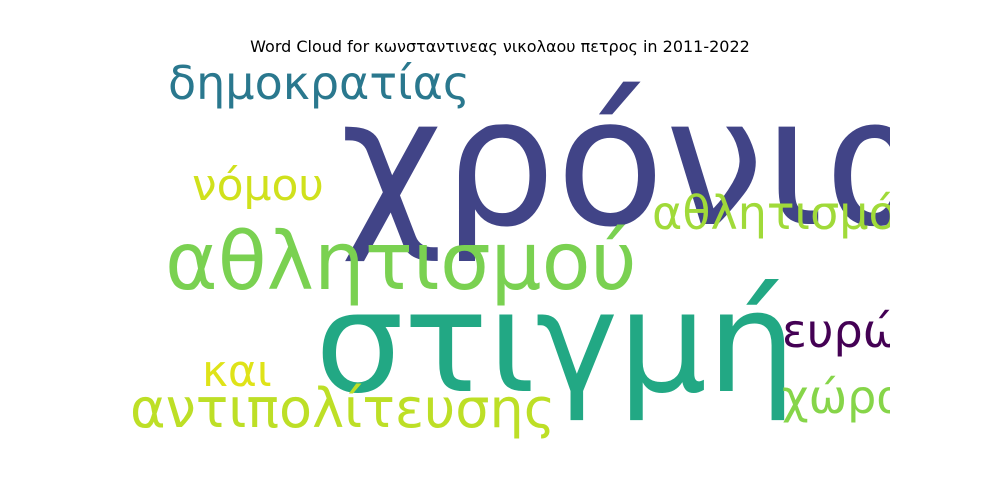 This screenshot has height=500, width=1000. Describe the element at coordinates (401, 261) in the screenshot. I see `word-athlitismou: αθλητισμού` at that location.